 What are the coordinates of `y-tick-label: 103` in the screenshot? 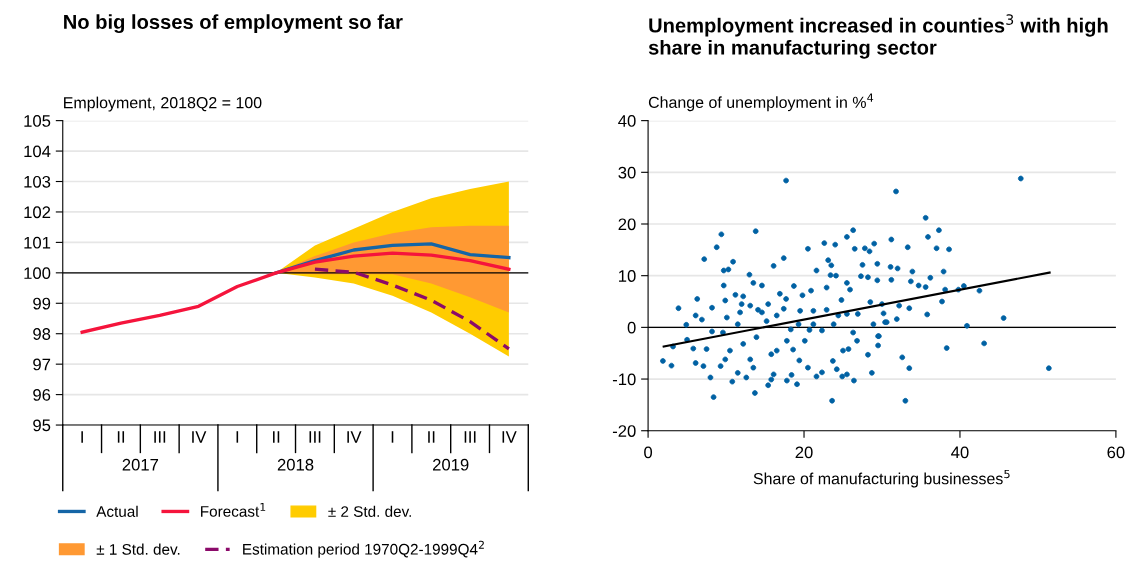 It's located at (37, 181).